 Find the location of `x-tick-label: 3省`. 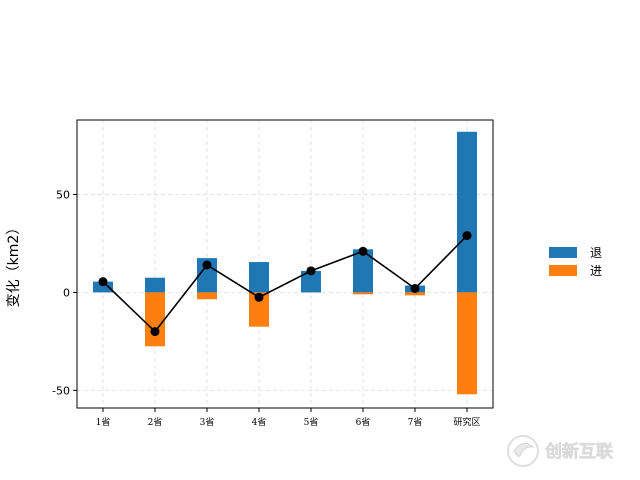

x-tick-label: 3省 is located at coordinates (207, 422).